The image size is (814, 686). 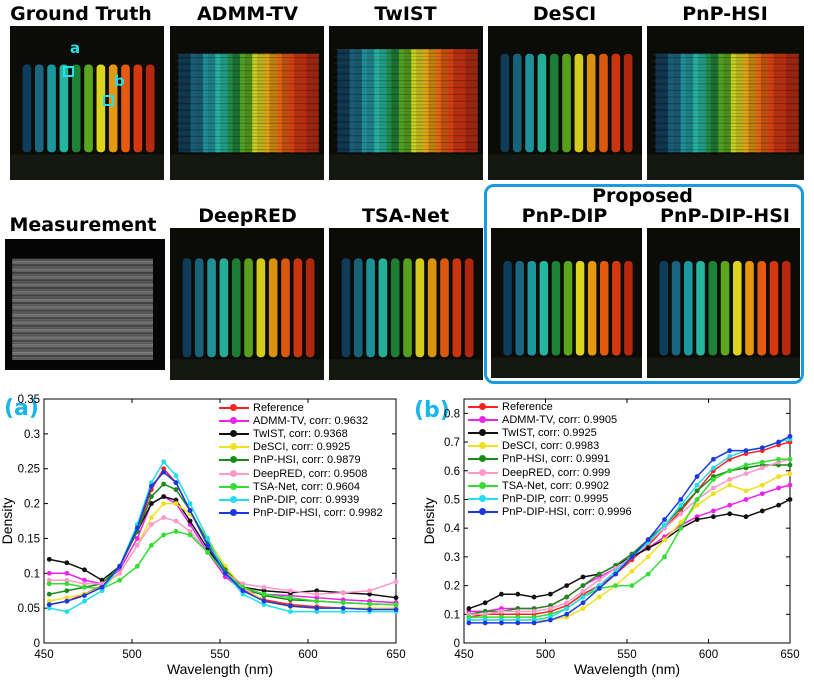 What do you see at coordinates (85, 304) in the screenshot?
I see `image-measurement` at bounding box center [85, 304].